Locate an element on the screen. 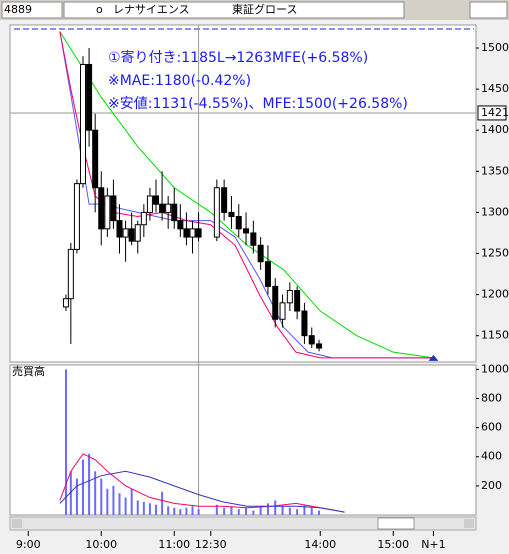 This screenshot has height=554, width=509. x-tick-label: 15:00 is located at coordinates (393, 544).